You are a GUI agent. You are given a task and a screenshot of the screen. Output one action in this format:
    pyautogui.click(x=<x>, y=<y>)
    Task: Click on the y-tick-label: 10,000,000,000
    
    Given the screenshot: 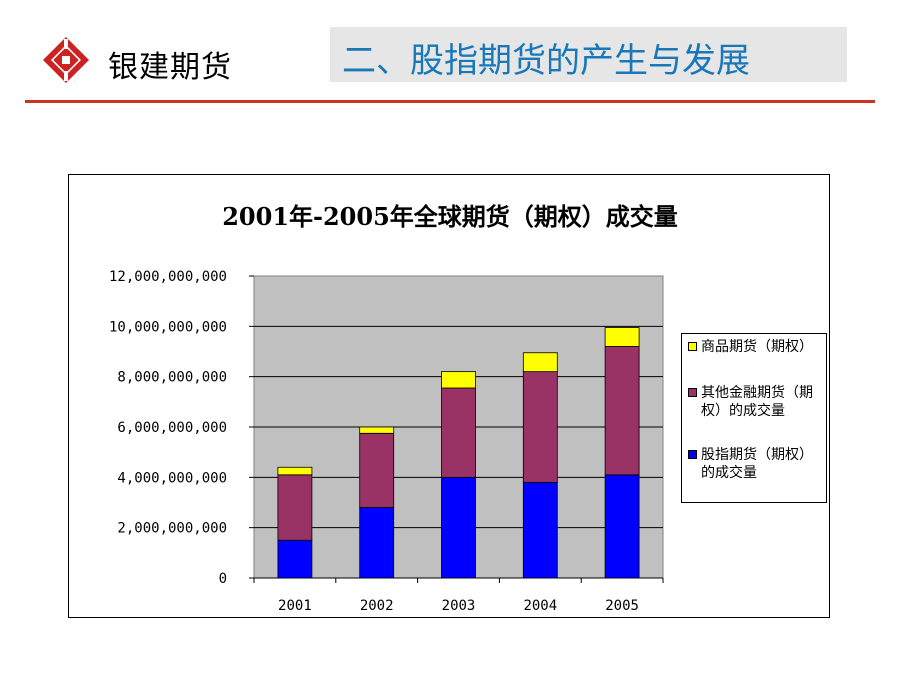 What is the action you would take?
    pyautogui.click(x=168, y=327)
    